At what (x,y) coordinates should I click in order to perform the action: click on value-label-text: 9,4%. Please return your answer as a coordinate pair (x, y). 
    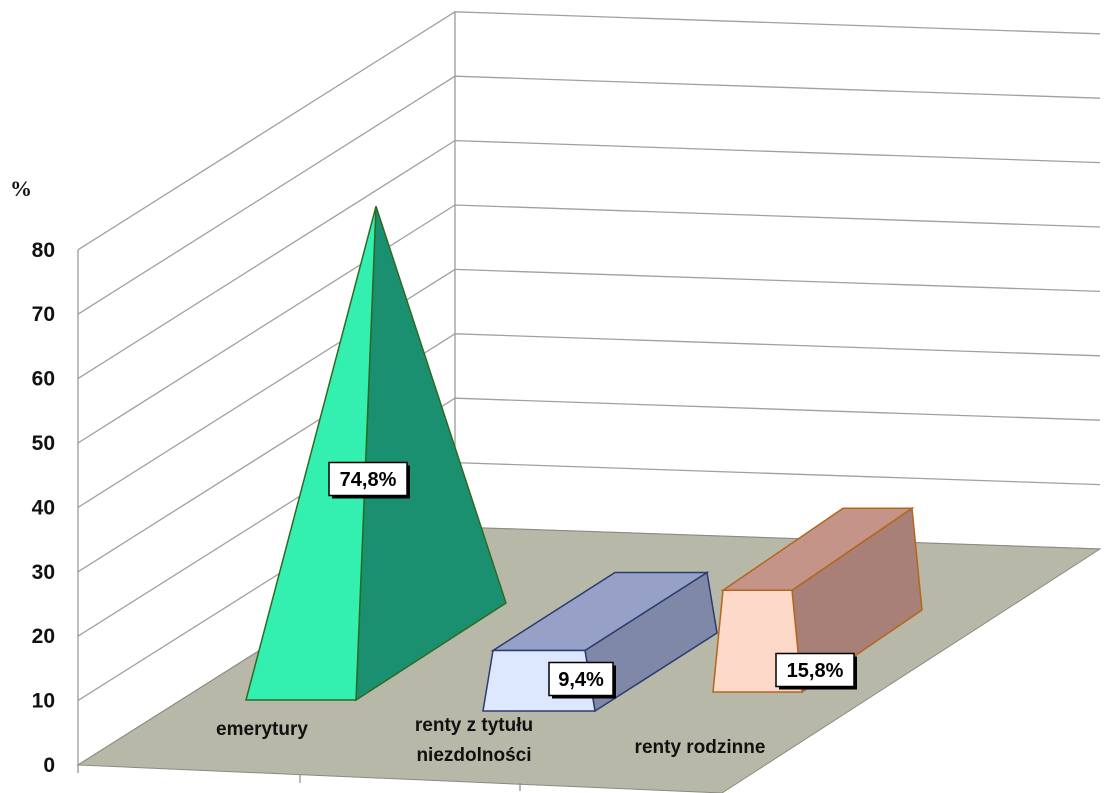
    Looking at the image, I should click on (581, 680).